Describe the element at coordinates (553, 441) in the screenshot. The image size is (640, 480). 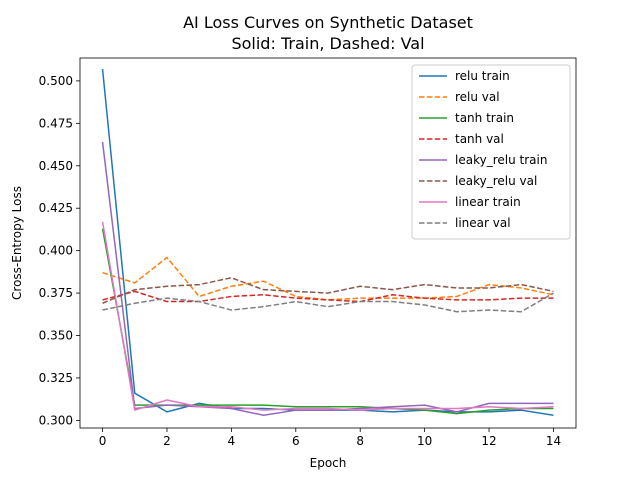
I see `x-tick-label-7: 14` at that location.